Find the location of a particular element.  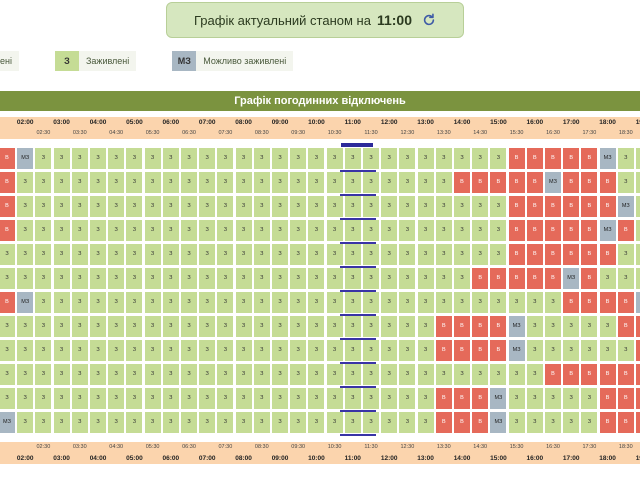

hour-label: 06:00 is located at coordinates (171, 122).